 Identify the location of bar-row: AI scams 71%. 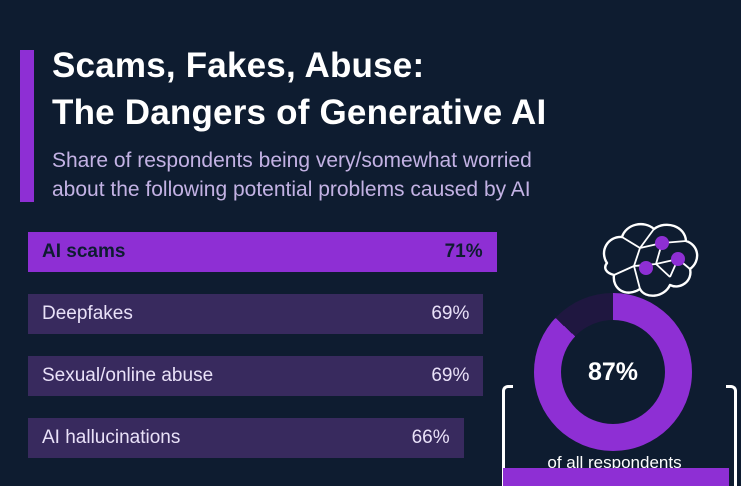
(358, 252).